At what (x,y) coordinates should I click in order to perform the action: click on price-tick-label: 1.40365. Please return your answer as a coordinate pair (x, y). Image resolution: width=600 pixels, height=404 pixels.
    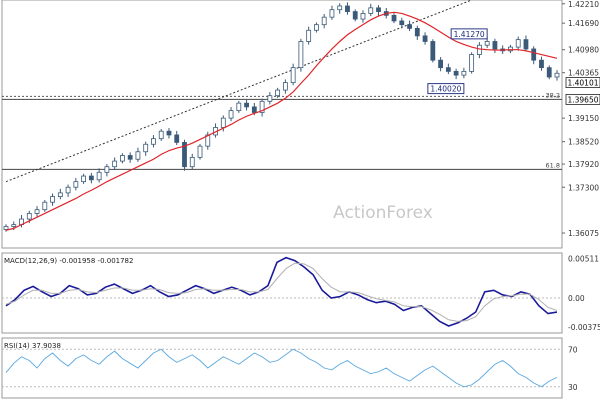
    Looking at the image, I should click on (583, 73).